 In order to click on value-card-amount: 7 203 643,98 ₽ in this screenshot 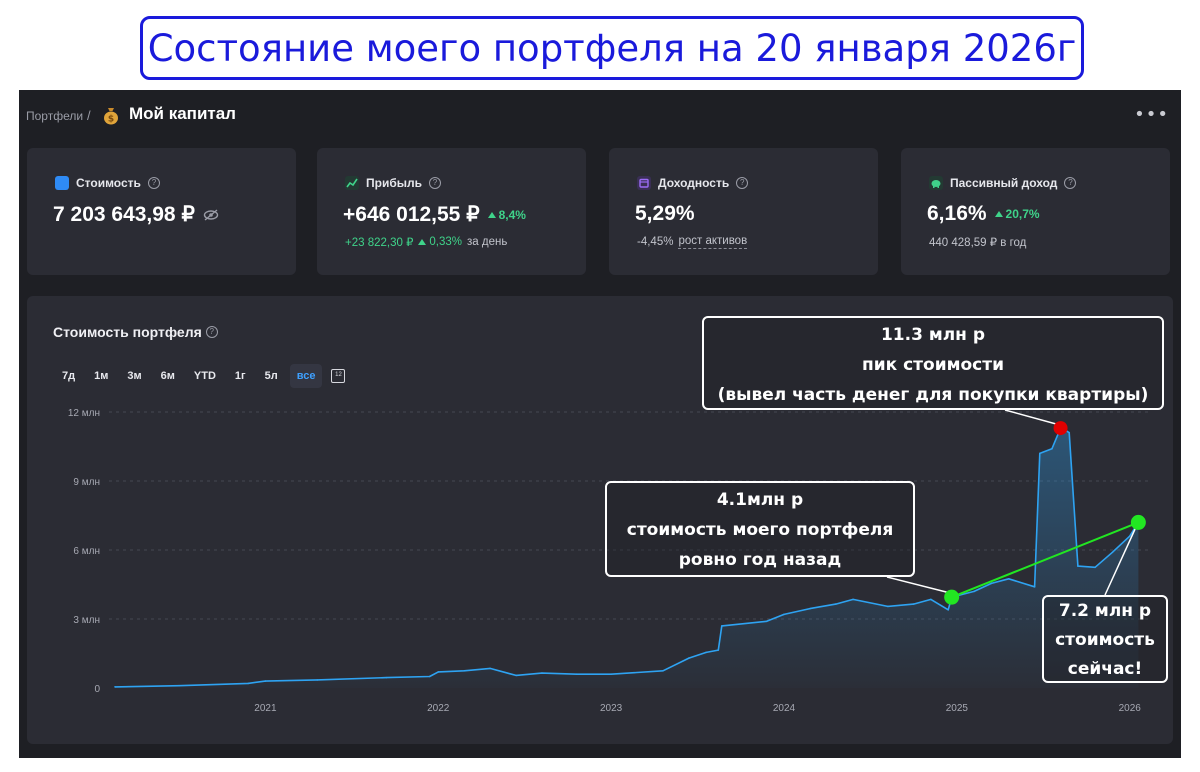, I will do `click(124, 214)`.